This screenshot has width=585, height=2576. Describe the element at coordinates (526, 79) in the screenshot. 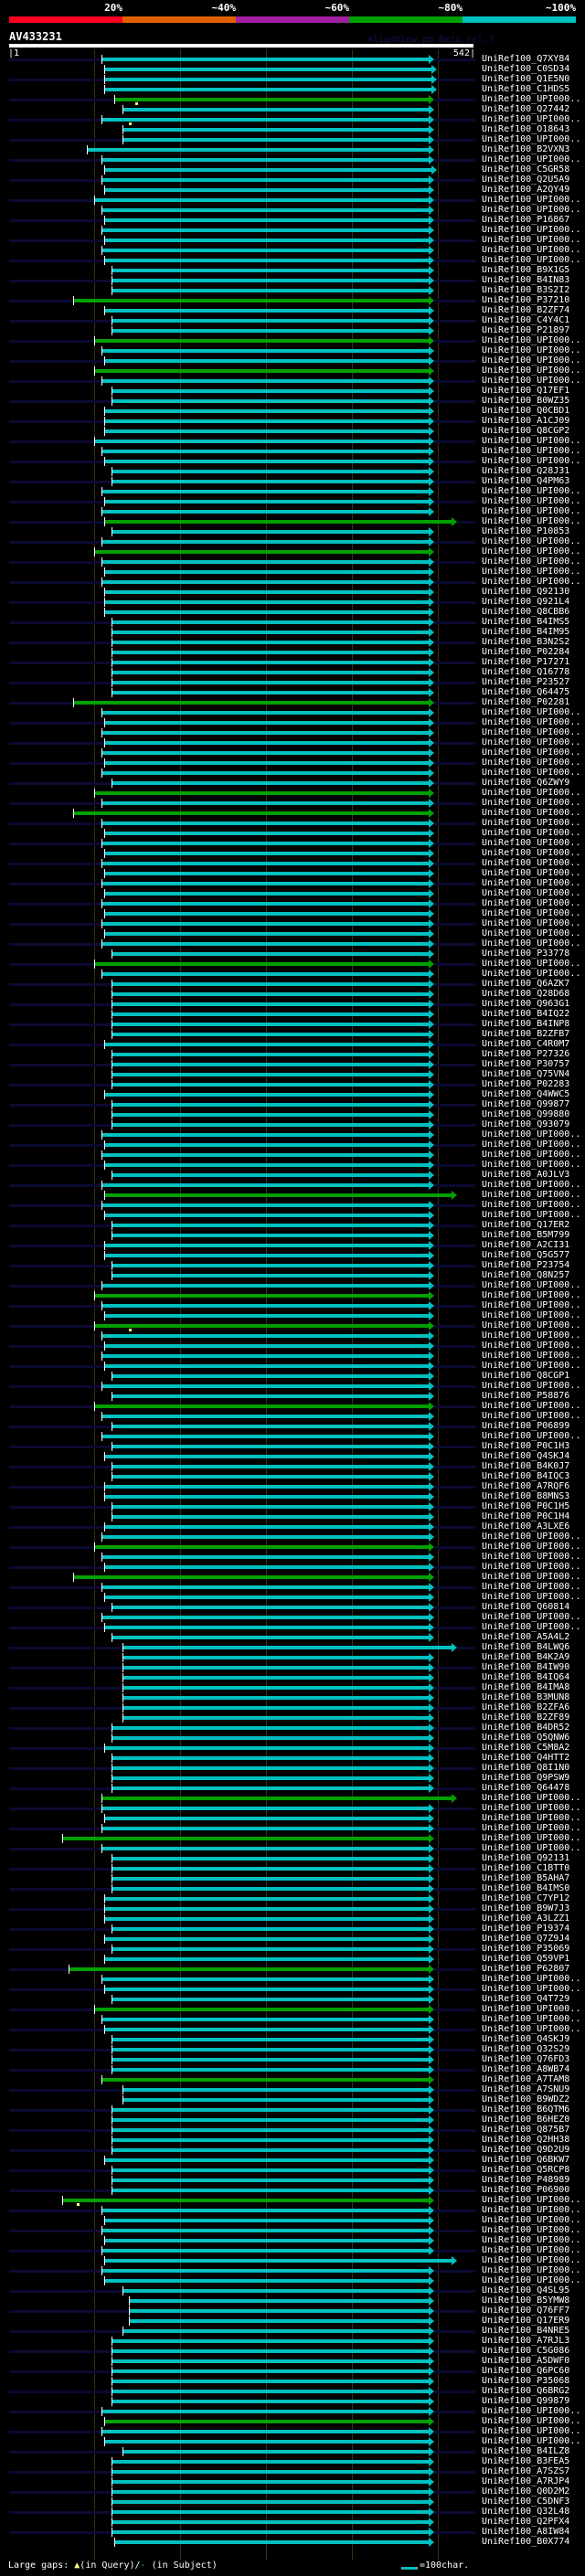

I see `hit-label: UniRef100_Q1E5N0` at that location.